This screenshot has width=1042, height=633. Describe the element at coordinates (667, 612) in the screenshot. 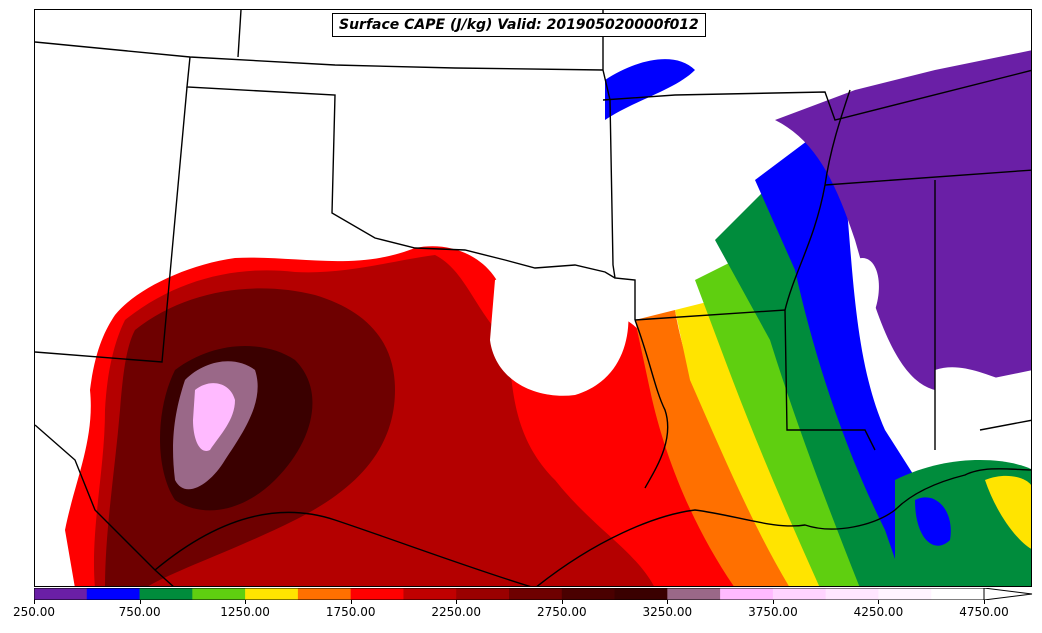

I see `colorbar-tick-label: 3250.00` at that location.